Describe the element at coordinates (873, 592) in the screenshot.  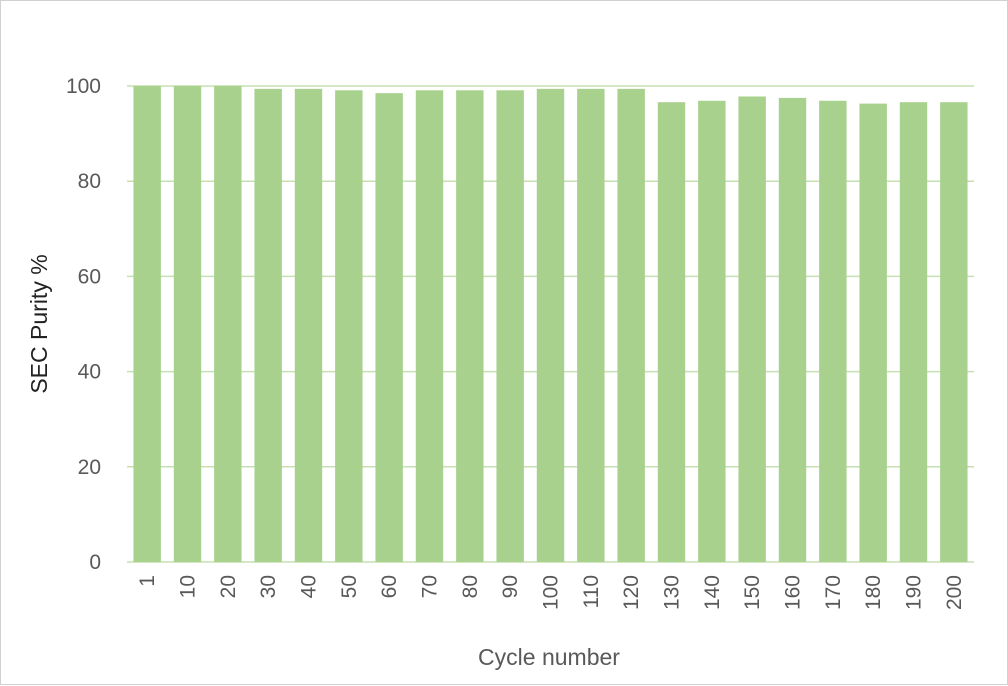
I see `x-tick-label: 180` at that location.